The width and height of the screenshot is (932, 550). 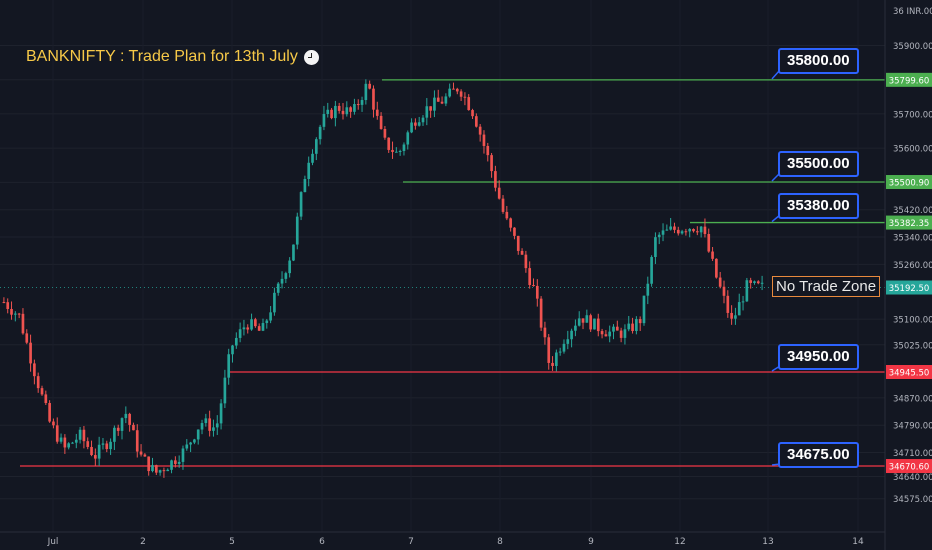 What do you see at coordinates (818, 61) in the screenshot?
I see `level-callout-35800: 35800.00` at bounding box center [818, 61].